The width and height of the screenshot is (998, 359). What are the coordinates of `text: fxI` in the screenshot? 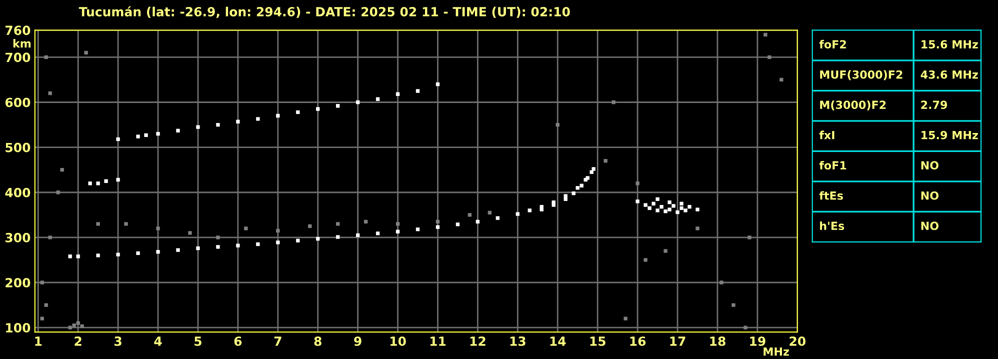 It's located at (826, 135).